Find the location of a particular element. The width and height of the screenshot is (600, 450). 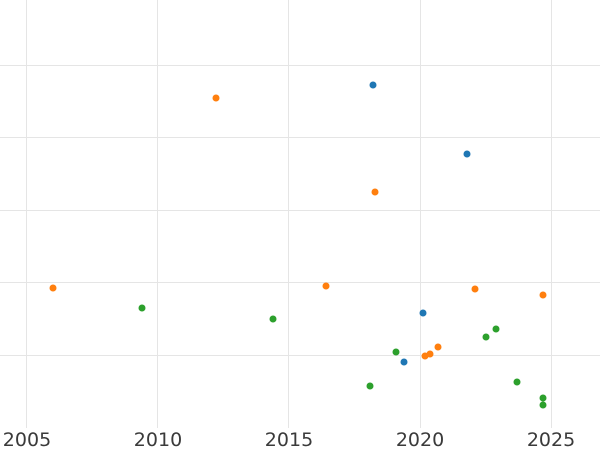

x-axis-tick-label: 2015 is located at coordinates (289, 439).